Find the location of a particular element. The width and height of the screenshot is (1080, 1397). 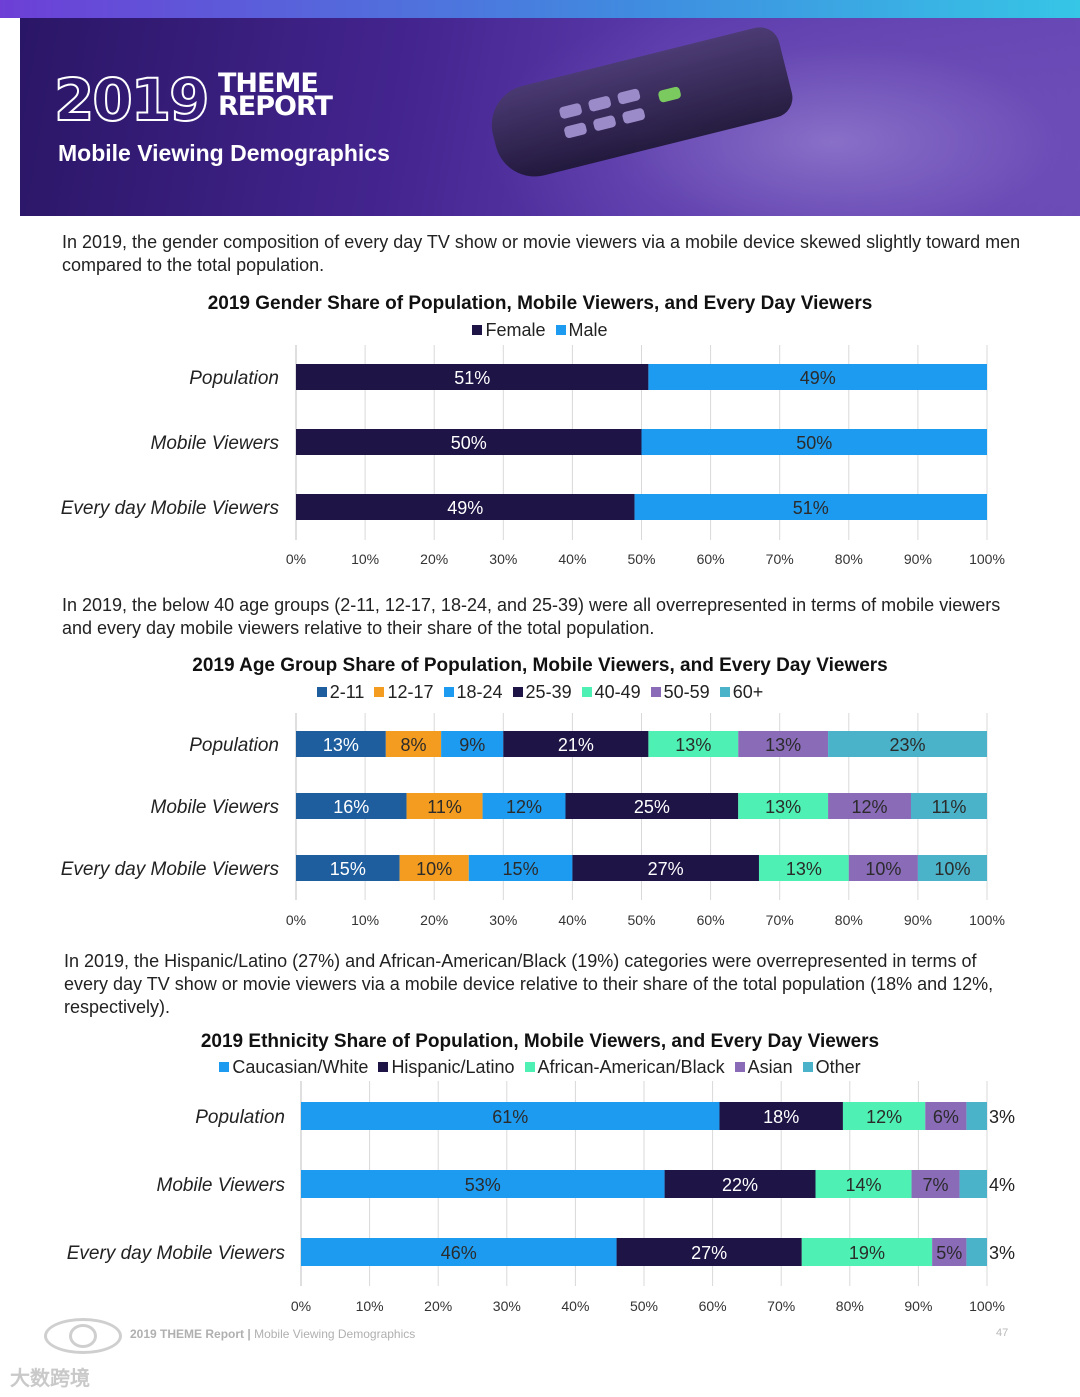

x-tick-label: 70% is located at coordinates (780, 559).